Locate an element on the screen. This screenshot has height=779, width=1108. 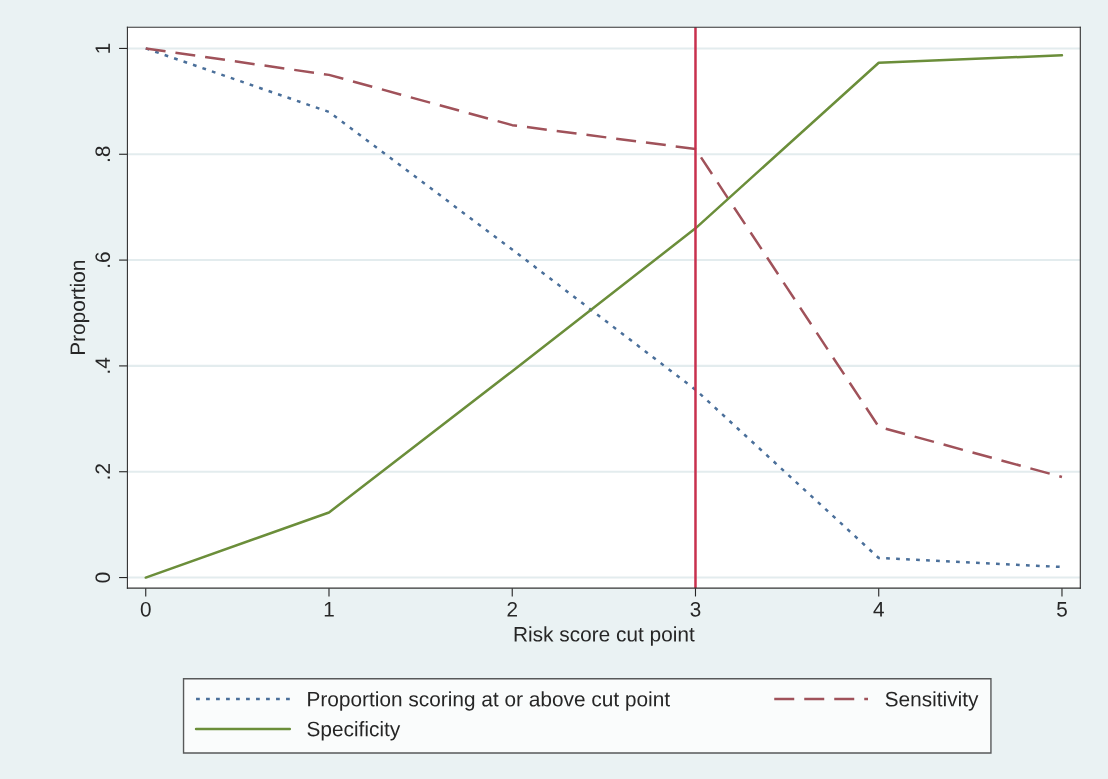
x-tick-label: 1 is located at coordinates (329, 609).